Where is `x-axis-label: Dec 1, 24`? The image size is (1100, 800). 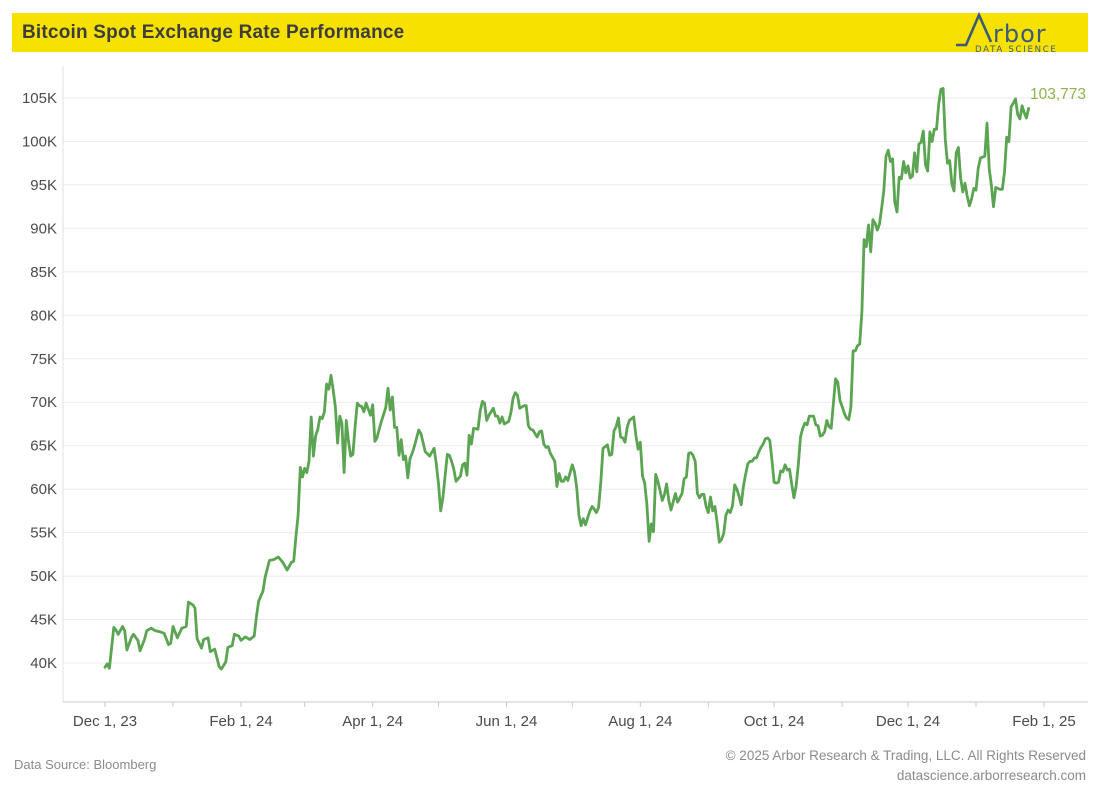
x-axis-label: Dec 1, 24 is located at coordinates (908, 721).